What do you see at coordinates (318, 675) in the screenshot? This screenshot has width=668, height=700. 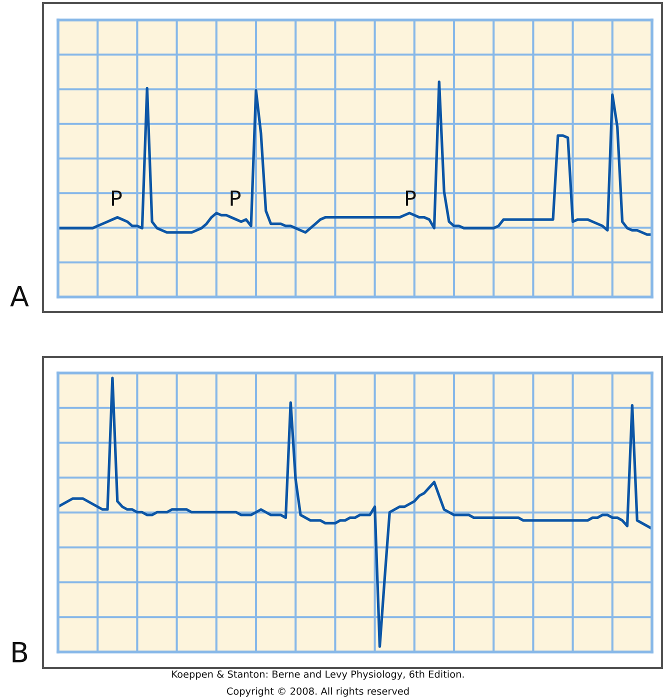 I see `text: Koeppen & Stanton: Berne and Levy Physiology, 6th Edition.` at bounding box center [318, 675].